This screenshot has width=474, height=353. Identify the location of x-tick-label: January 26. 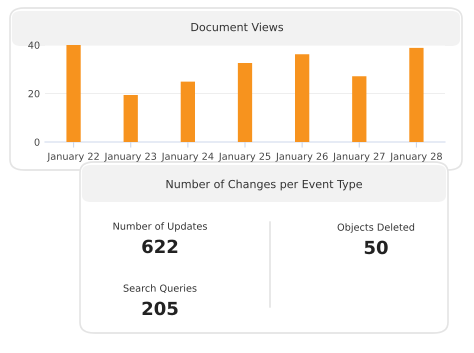
(301, 157).